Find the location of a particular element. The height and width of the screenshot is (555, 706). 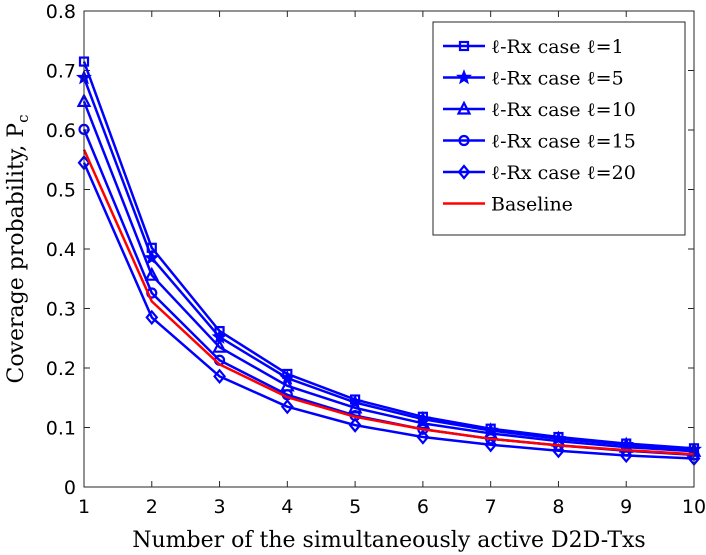

legend-entry: Baseline is located at coordinates (508, 205).